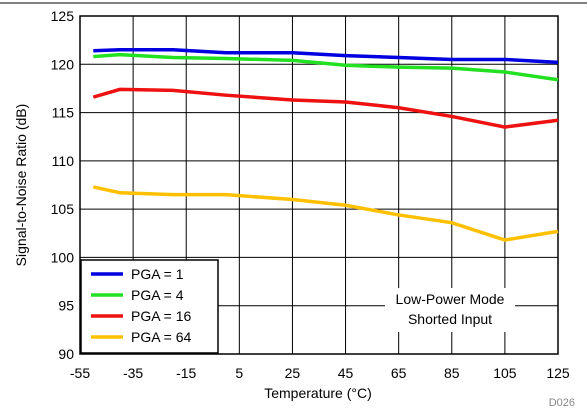 Image resolution: width=587 pixels, height=417 pixels. What do you see at coordinates (63, 64) in the screenshot?
I see `y-tick-label: 120` at bounding box center [63, 64].